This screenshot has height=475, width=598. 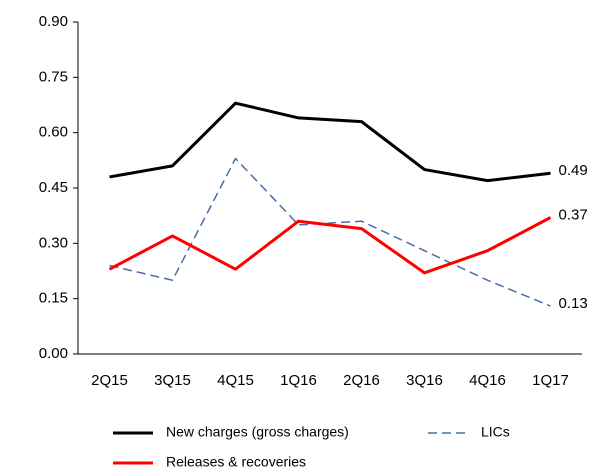 What do you see at coordinates (236, 462) in the screenshot?
I see `legend-label: Releases & recoveries` at bounding box center [236, 462].